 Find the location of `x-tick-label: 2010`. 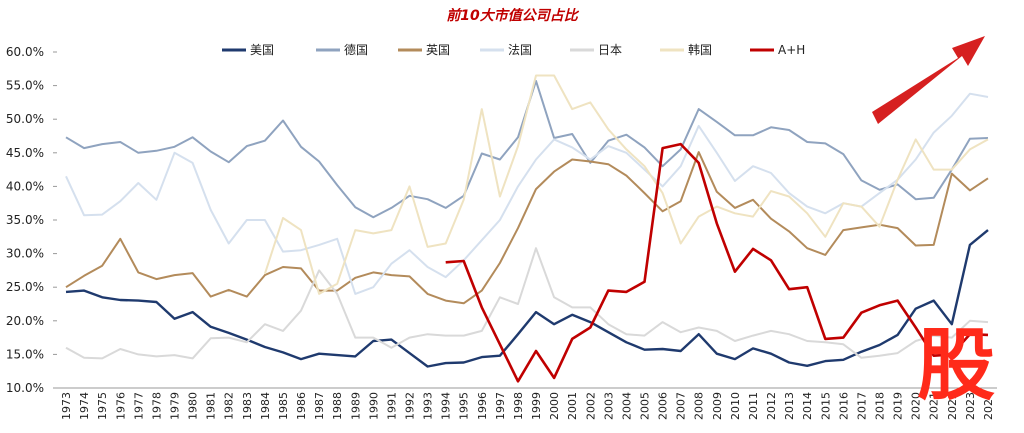

x-tick-label: 2010 is located at coordinates (735, 406).